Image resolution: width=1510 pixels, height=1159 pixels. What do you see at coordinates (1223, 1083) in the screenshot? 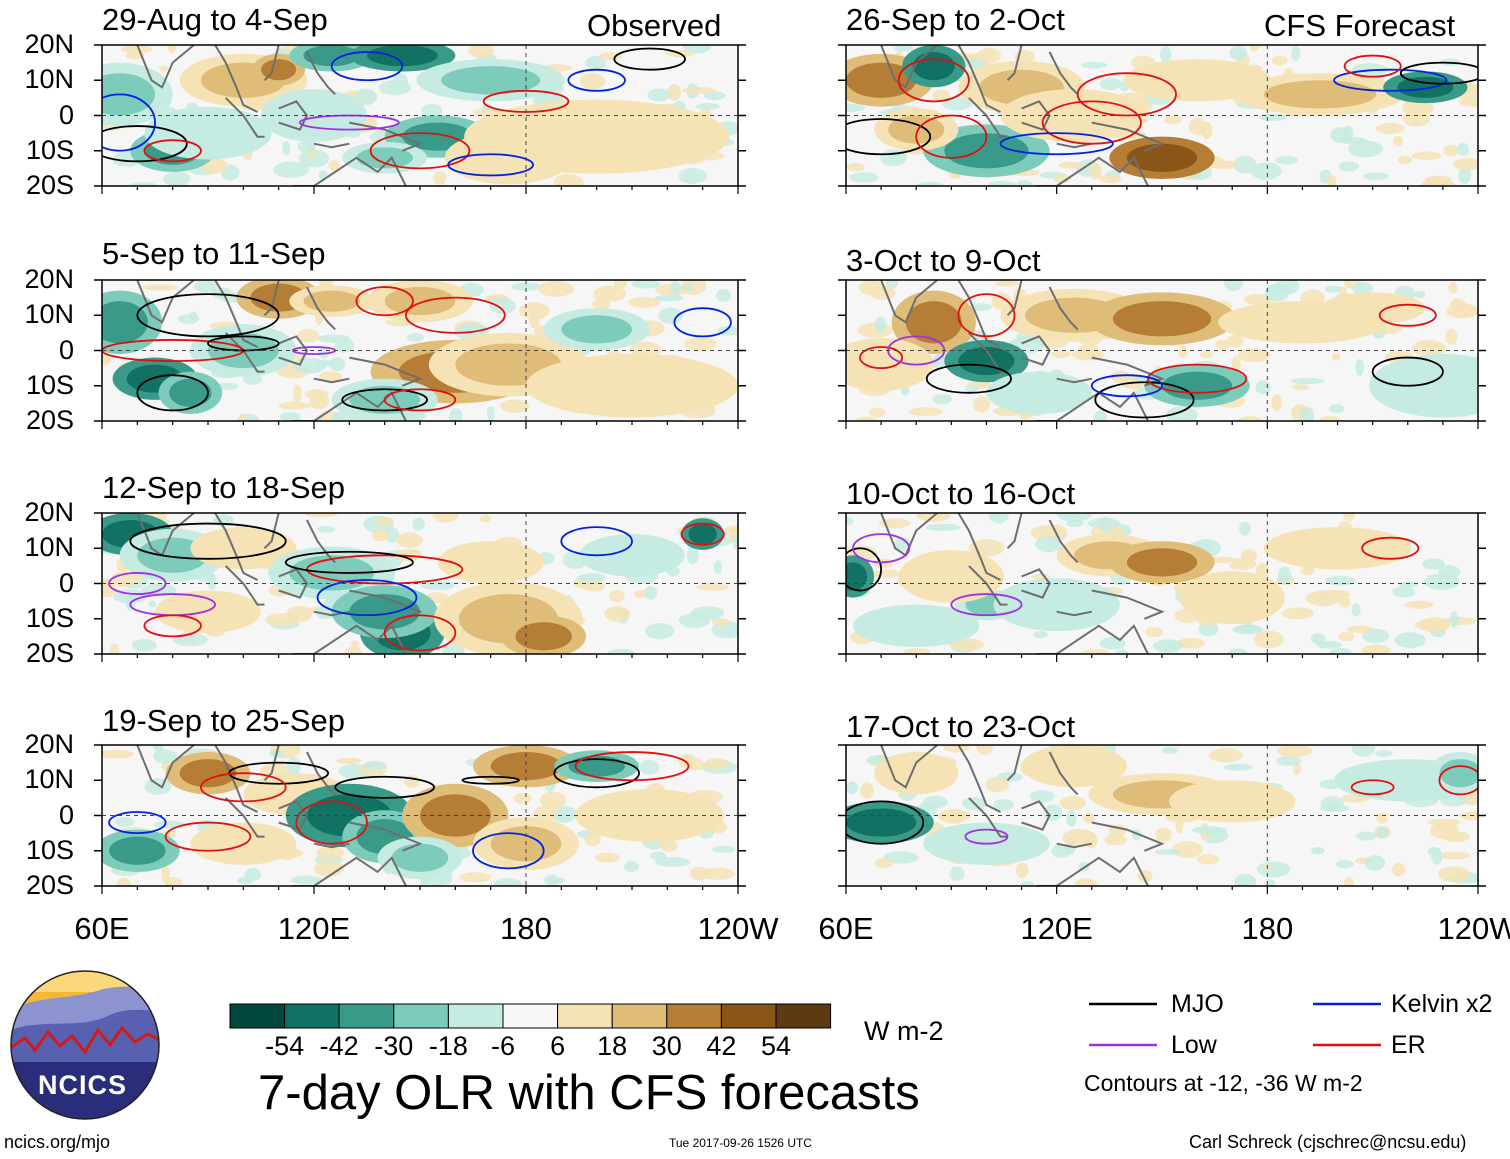
I see `contour-note: Contours at -12, -36 W m-2` at bounding box center [1223, 1083].